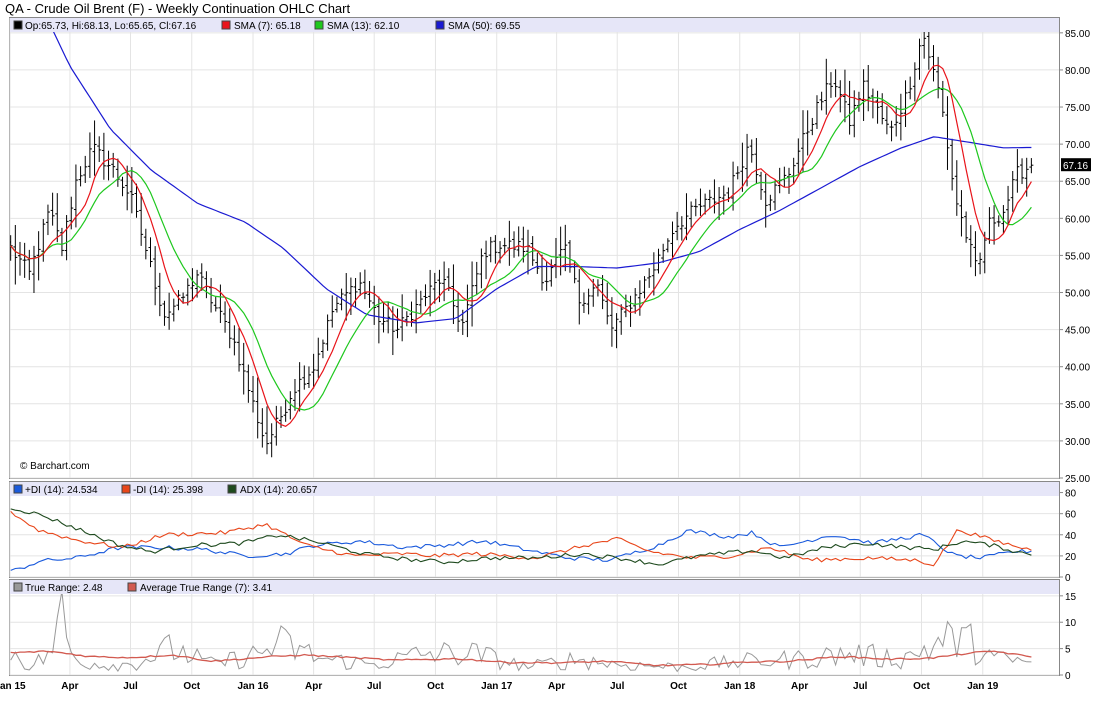 The height and width of the screenshot is (714, 1100). What do you see at coordinates (267, 26) in the screenshot?
I see `sma7-legend-text: SMA (7): 65.18` at bounding box center [267, 26].